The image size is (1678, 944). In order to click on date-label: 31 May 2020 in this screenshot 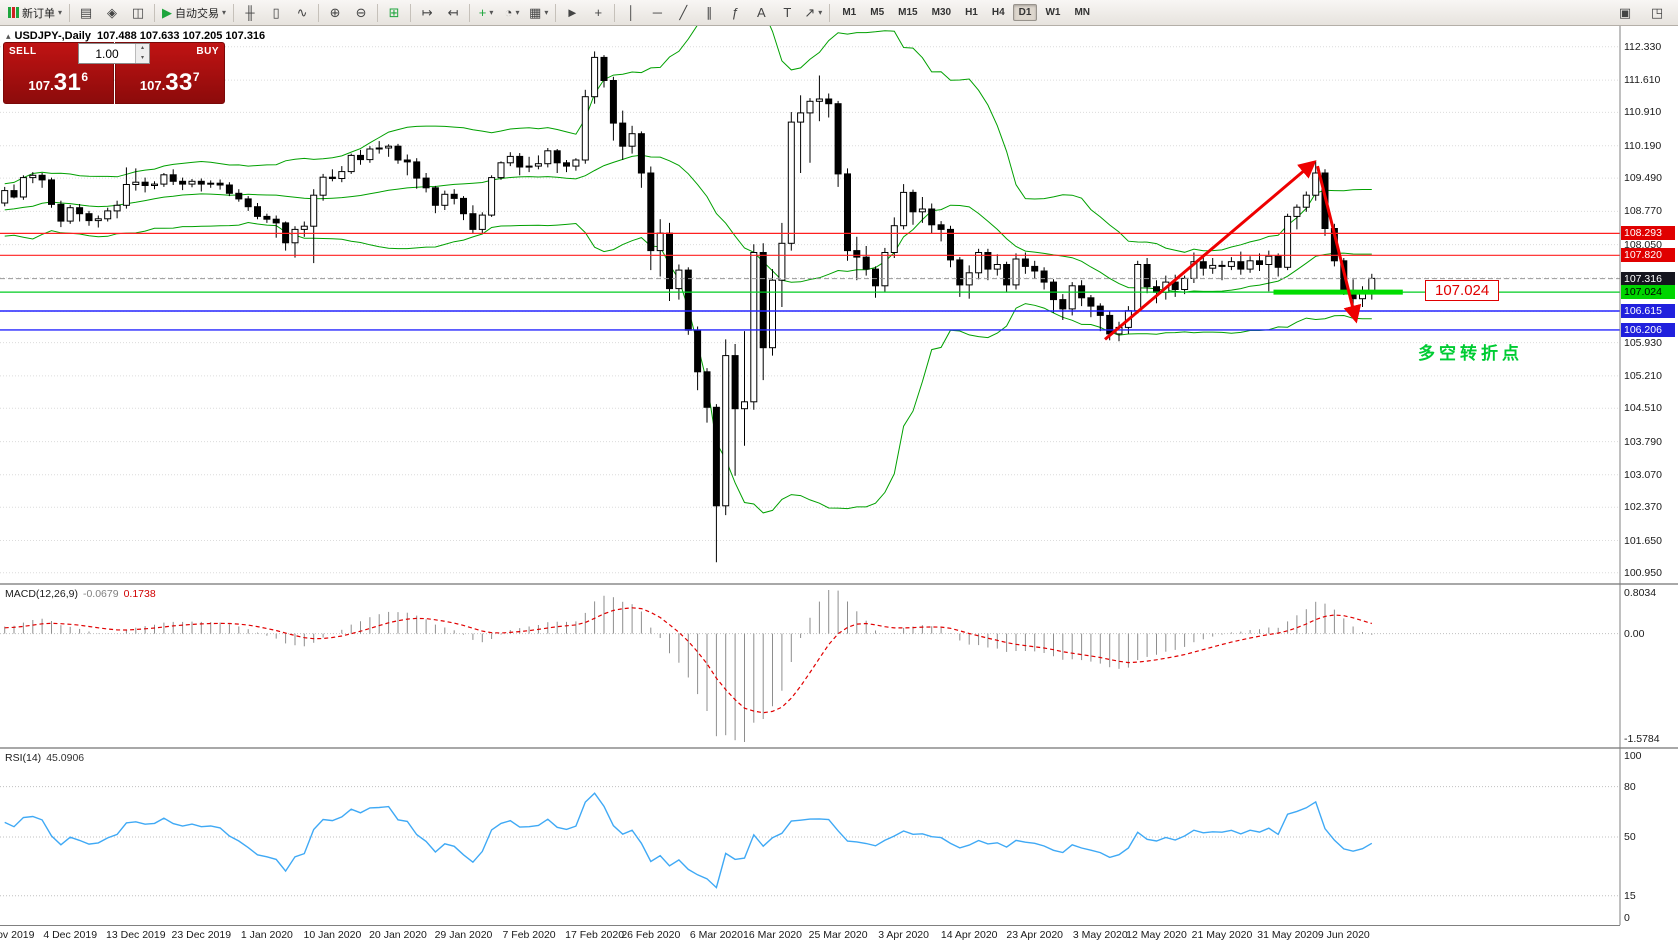, I will do `click(1287, 935)`.